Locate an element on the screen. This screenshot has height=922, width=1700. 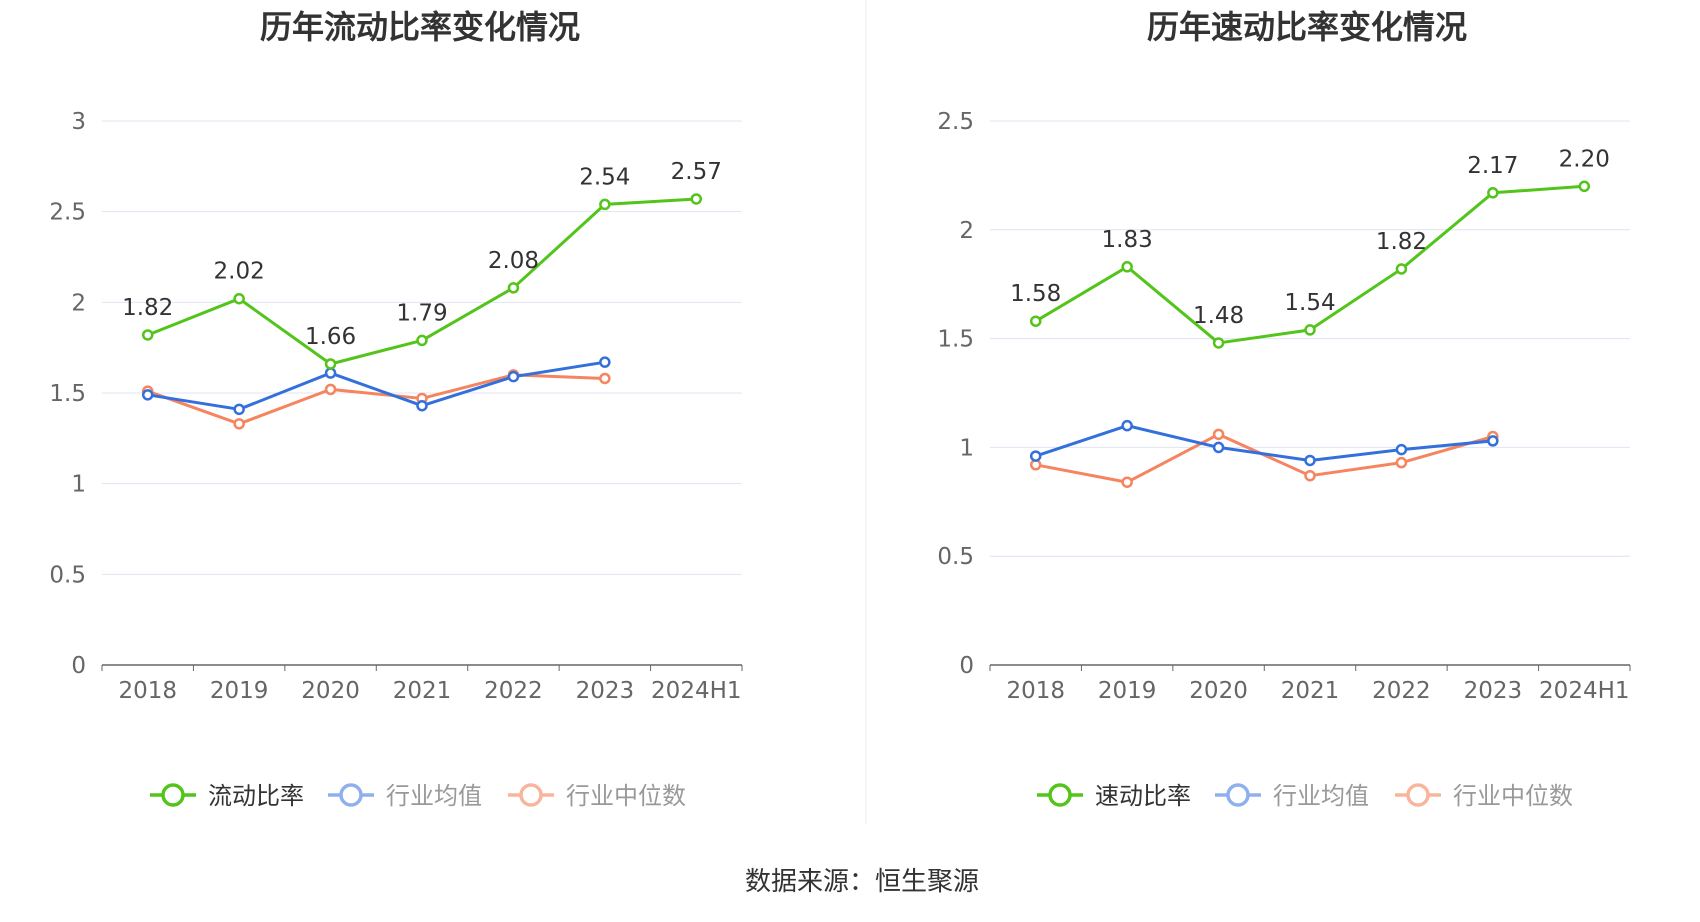
data-label: 1.79 is located at coordinates (421, 313).